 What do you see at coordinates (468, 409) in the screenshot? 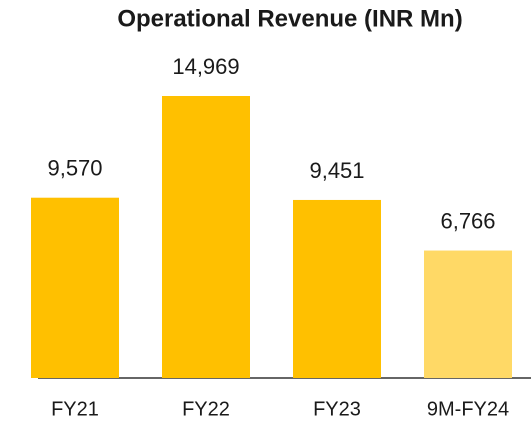
I see `x-tick-label: 9M-FY24` at bounding box center [468, 409].